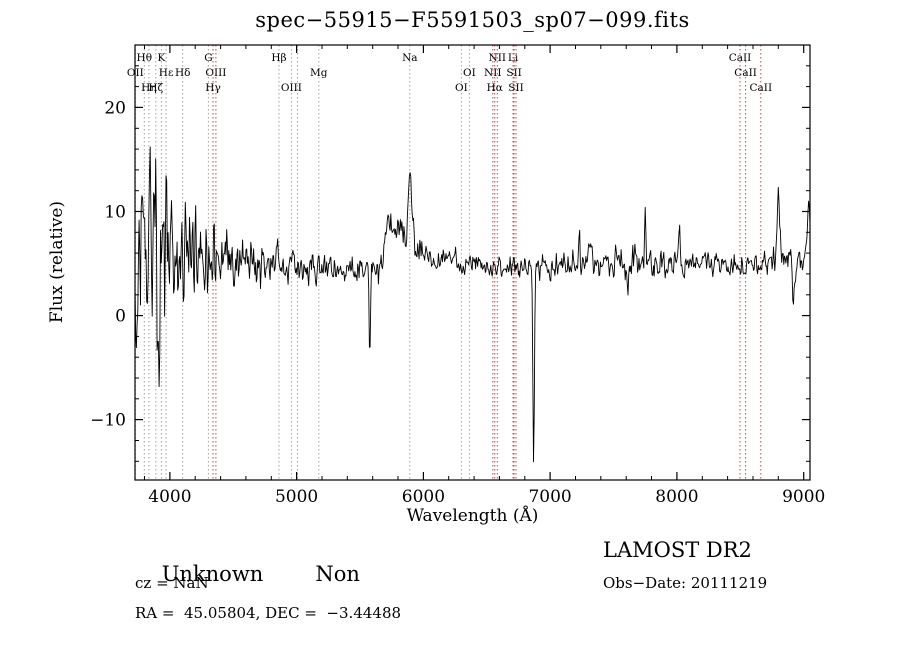  What do you see at coordinates (319, 73) in the screenshot?
I see `spectral-line-label: Mg` at bounding box center [319, 73].